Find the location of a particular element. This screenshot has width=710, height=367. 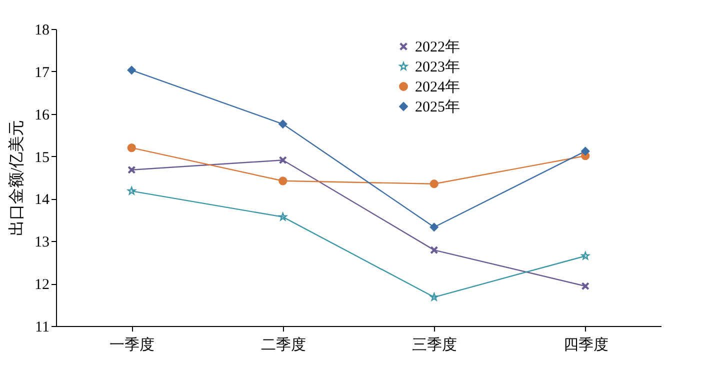

x-tick-label: 二季度 is located at coordinates (283, 345).